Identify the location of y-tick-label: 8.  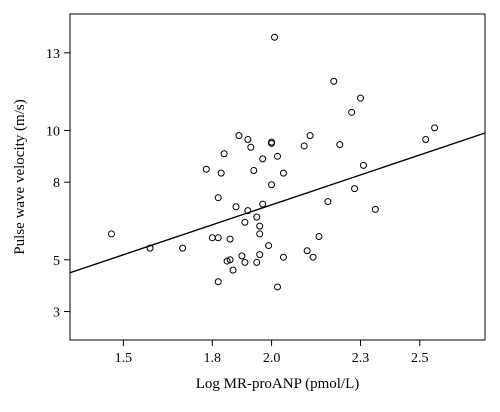
(56, 183).